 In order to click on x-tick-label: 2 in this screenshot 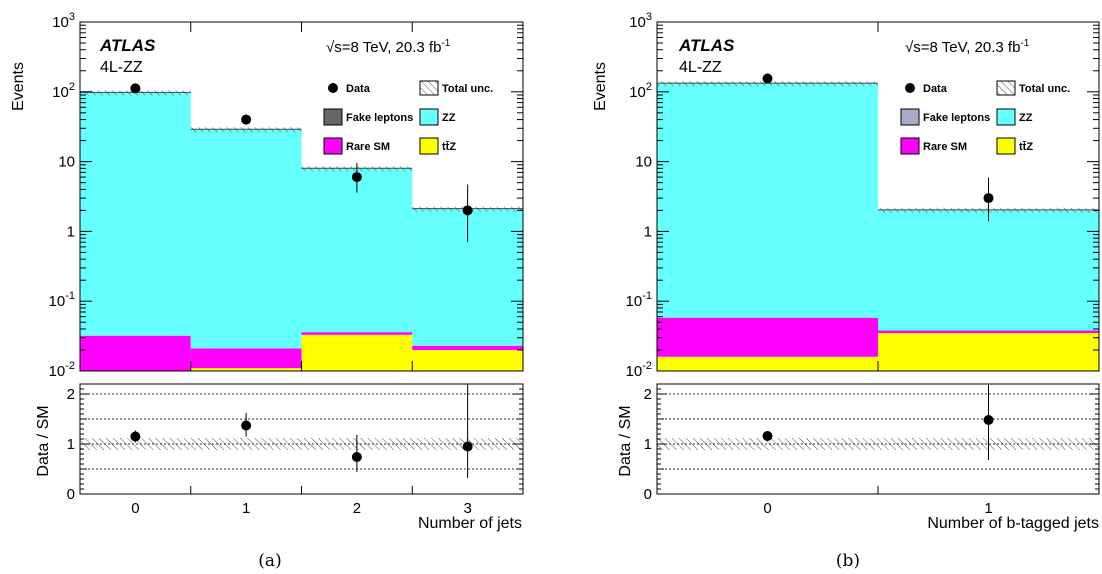, I will do `click(357, 508)`.